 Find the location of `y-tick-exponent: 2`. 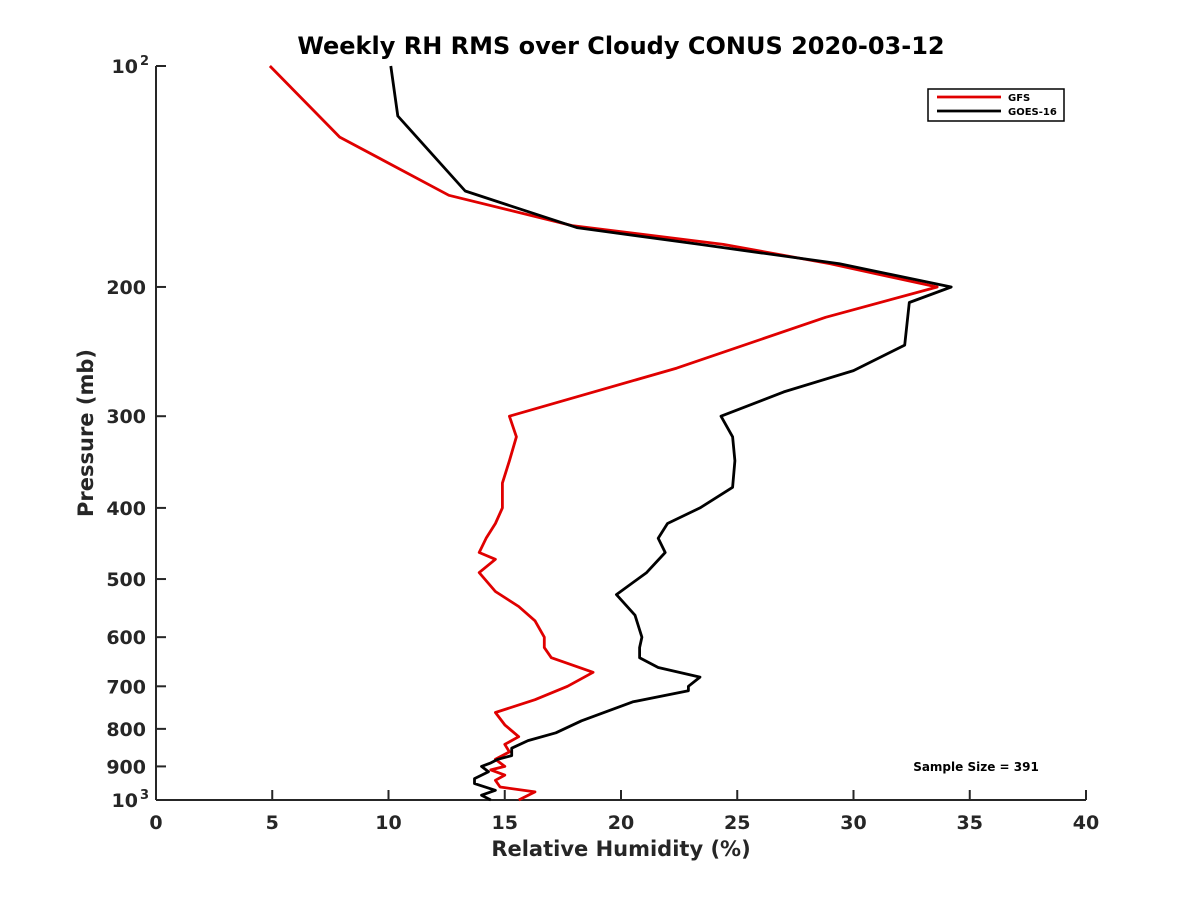

y-tick-exponent: 2 is located at coordinates (144, 61).